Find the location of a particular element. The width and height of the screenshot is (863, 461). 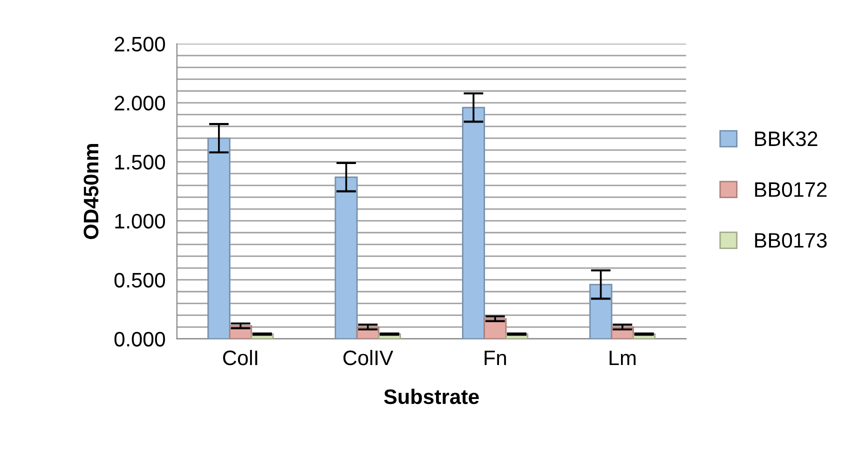

x-tick-label: ColIV is located at coordinates (368, 358).